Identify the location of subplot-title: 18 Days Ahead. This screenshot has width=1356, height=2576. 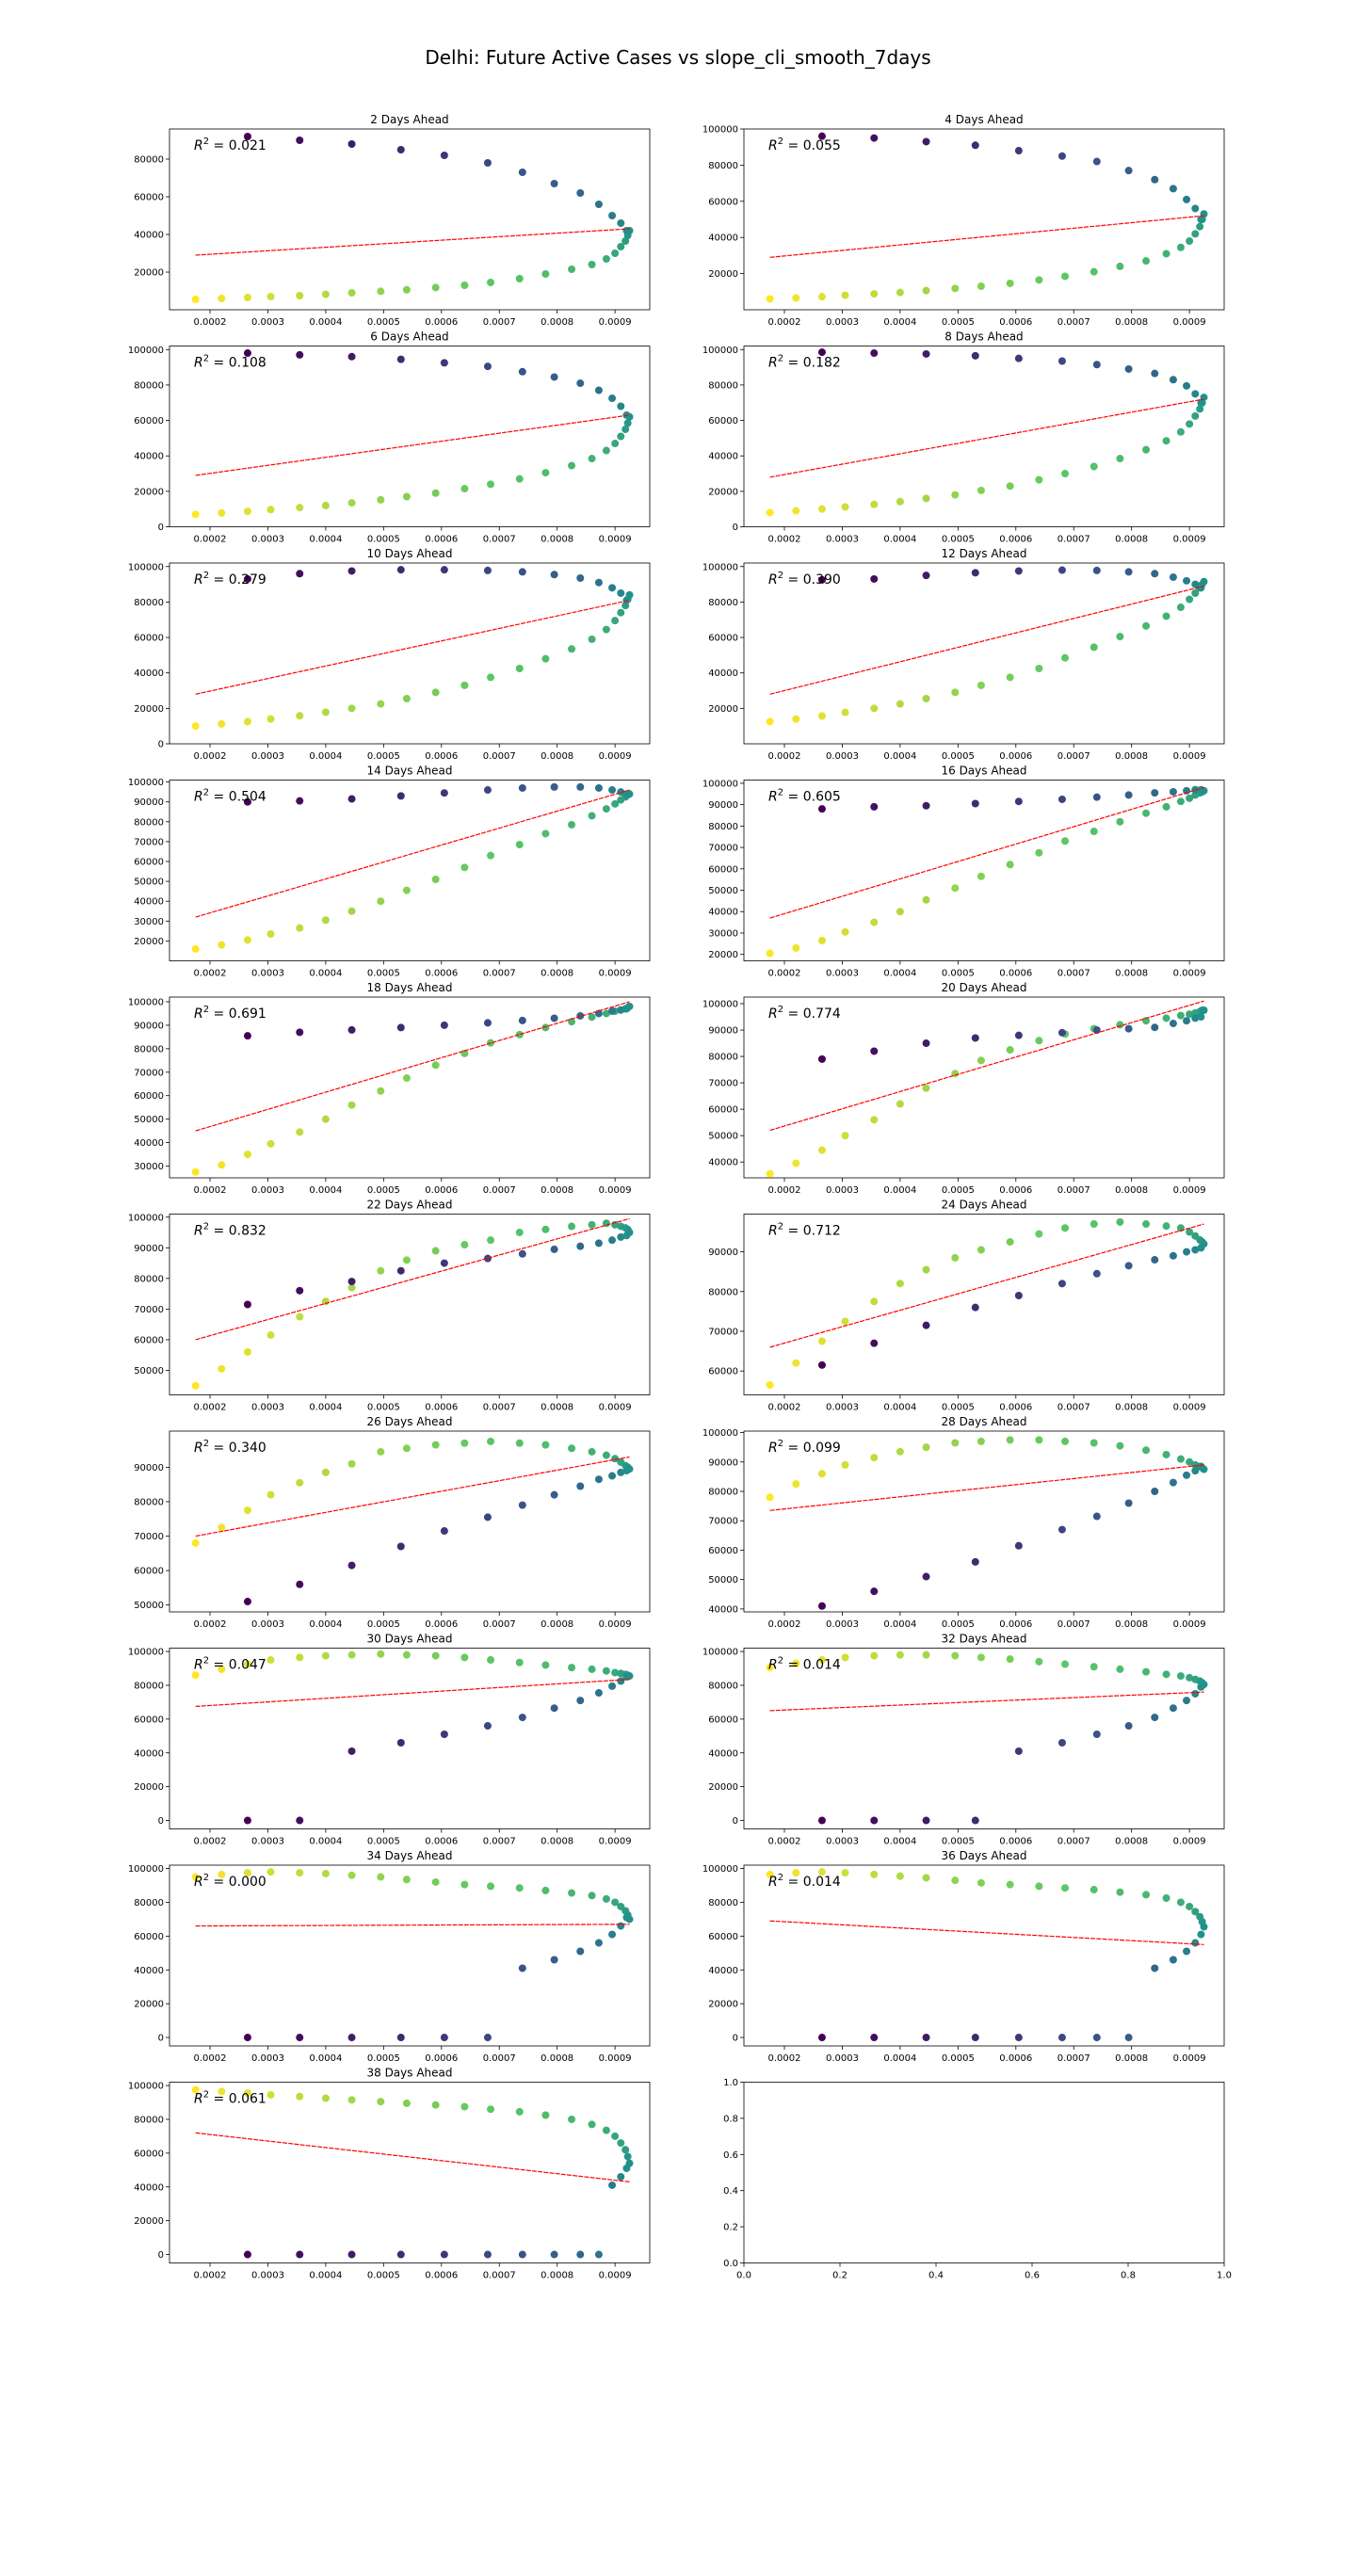
(409, 987).